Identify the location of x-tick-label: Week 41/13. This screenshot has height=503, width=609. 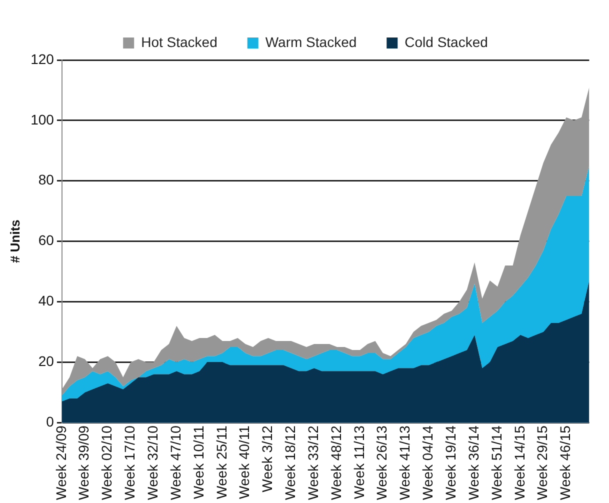
(404, 462).